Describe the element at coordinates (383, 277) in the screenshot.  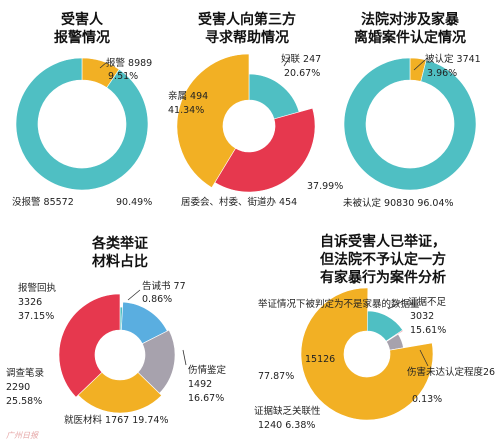
I see `chart-title-4-line-3: 有家暴行为案件分析` at that location.